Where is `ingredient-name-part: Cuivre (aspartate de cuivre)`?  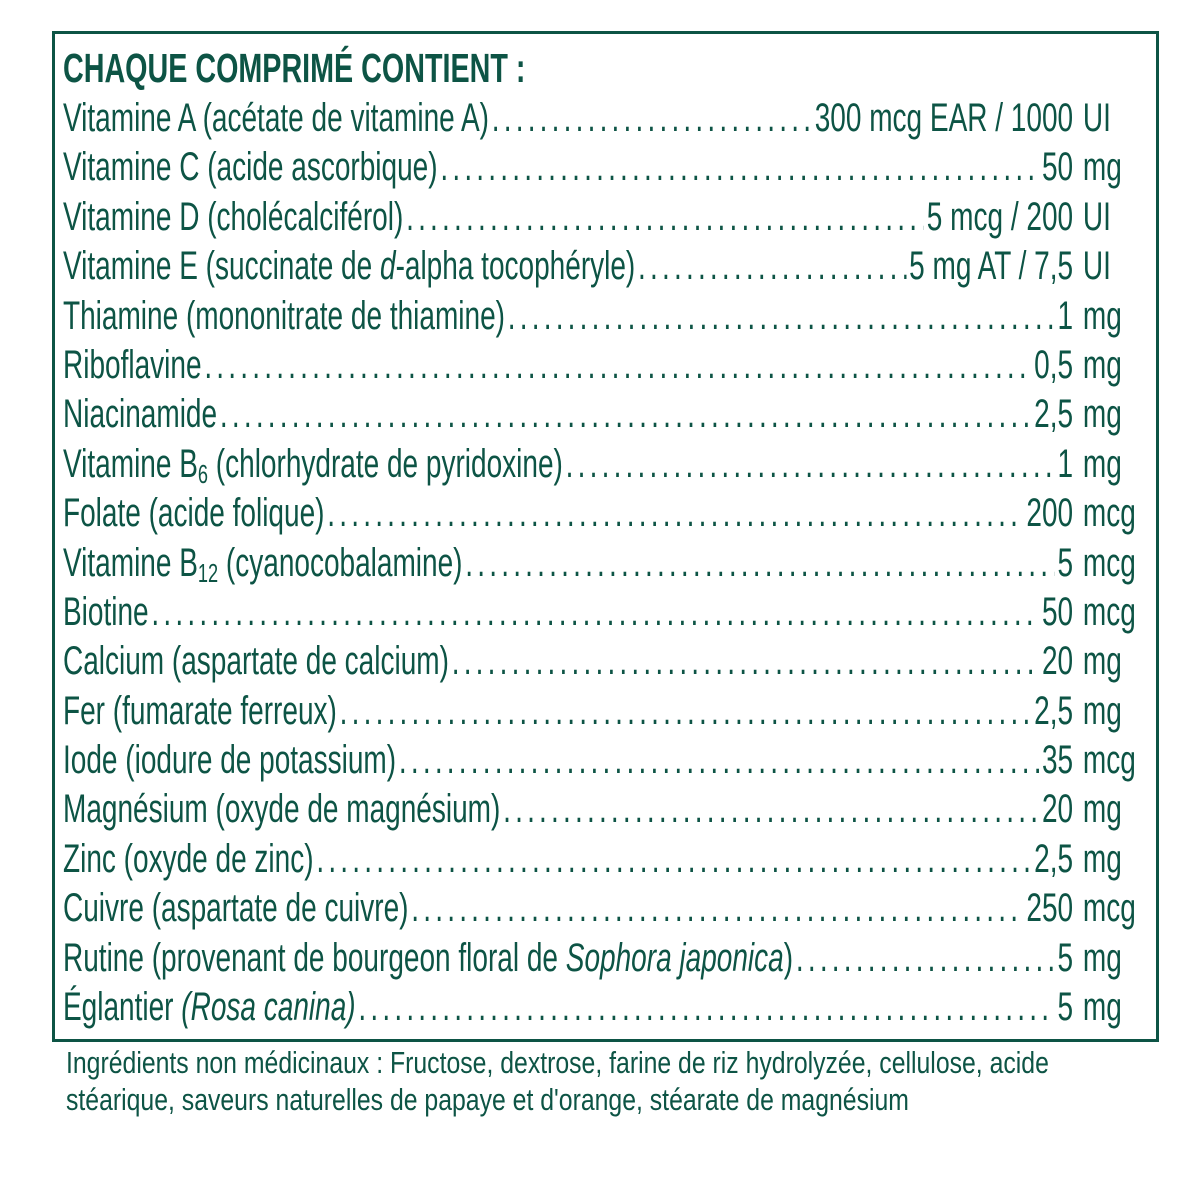 ingredient-name-part: Cuivre (aspartate de cuivre) is located at coordinates (236, 908).